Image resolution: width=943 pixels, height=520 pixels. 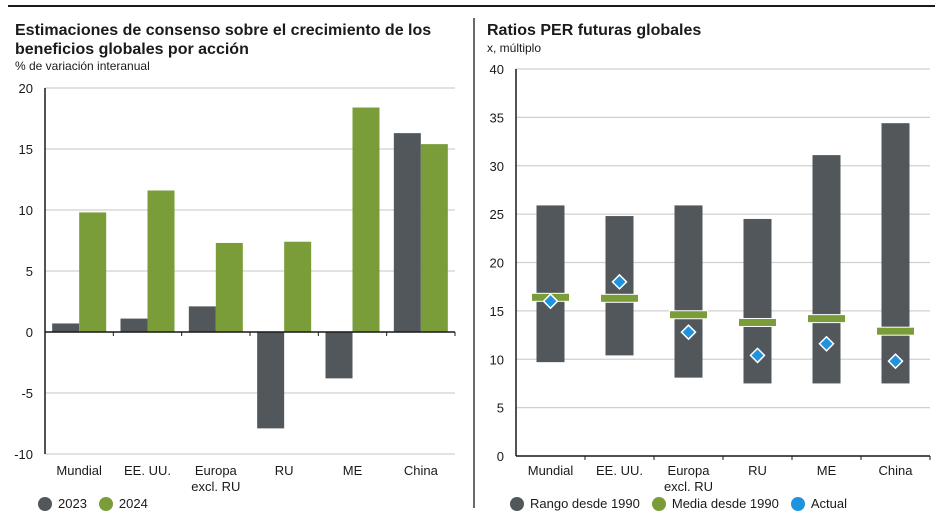 What do you see at coordinates (82, 66) in the screenshot?
I see `left-chart-subtitle: % de variación interanual` at bounding box center [82, 66].